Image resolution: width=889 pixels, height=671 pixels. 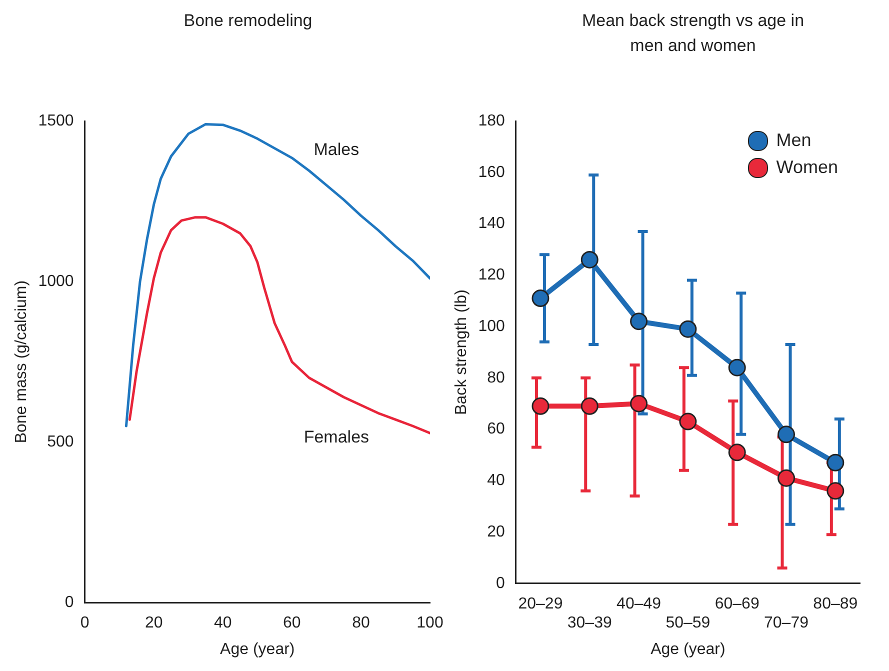 I want to click on y-tick-label: 40, so click(x=496, y=481).